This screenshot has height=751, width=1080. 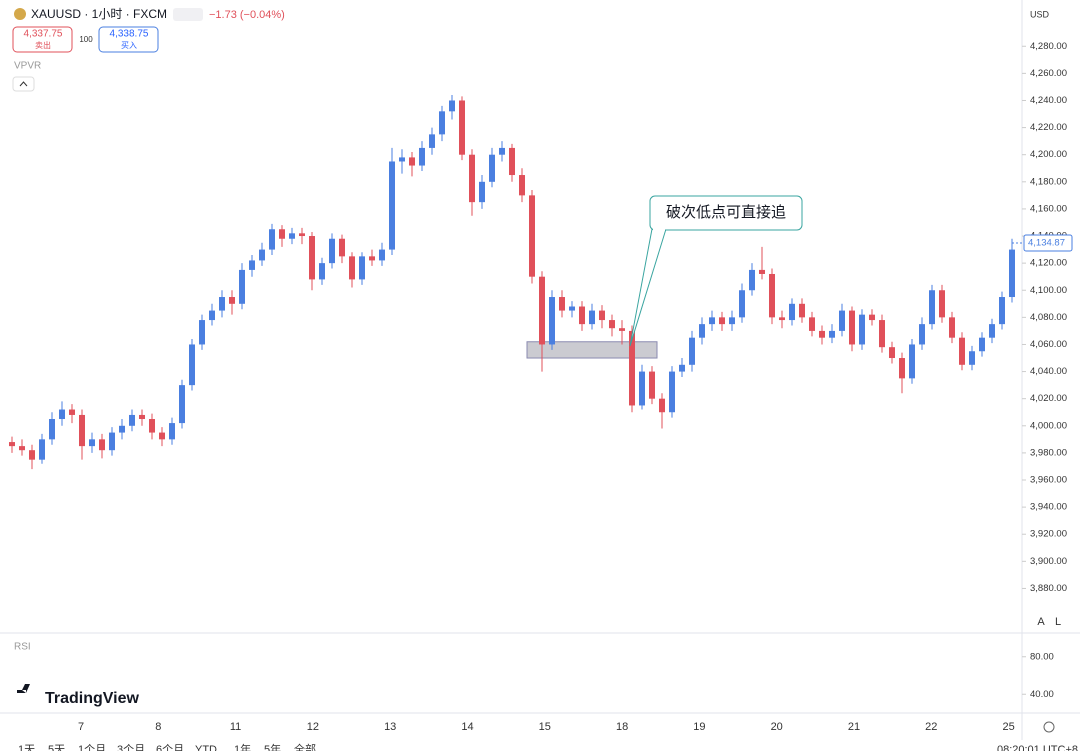 I want to click on sell-label: 卖出, so click(x=43, y=45).